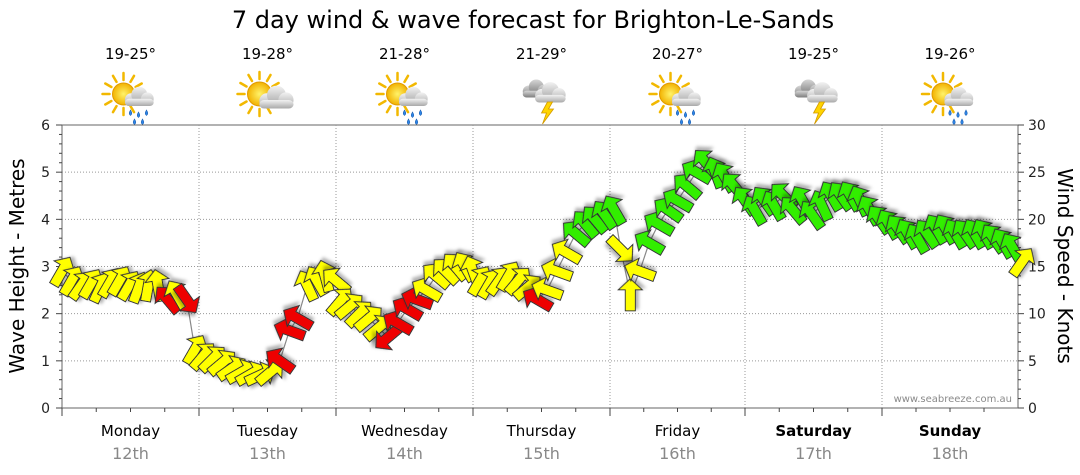 Image resolution: width=1080 pixels, height=475 pixels. Describe the element at coordinates (404, 453) in the screenshot. I see `day-date: 14th` at that location.